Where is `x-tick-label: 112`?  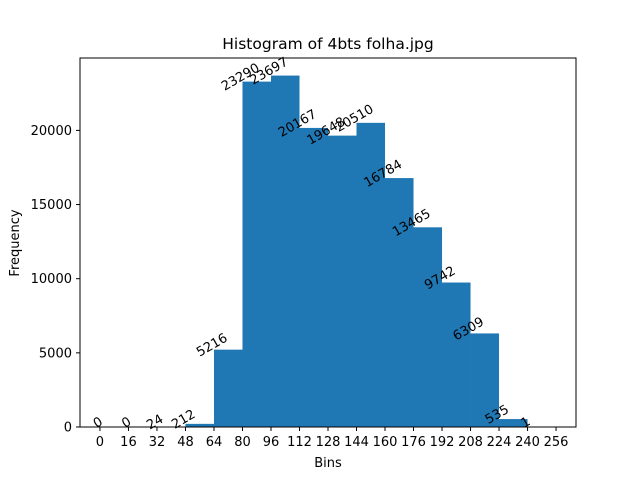 x-tick-label: 112 is located at coordinates (299, 442).